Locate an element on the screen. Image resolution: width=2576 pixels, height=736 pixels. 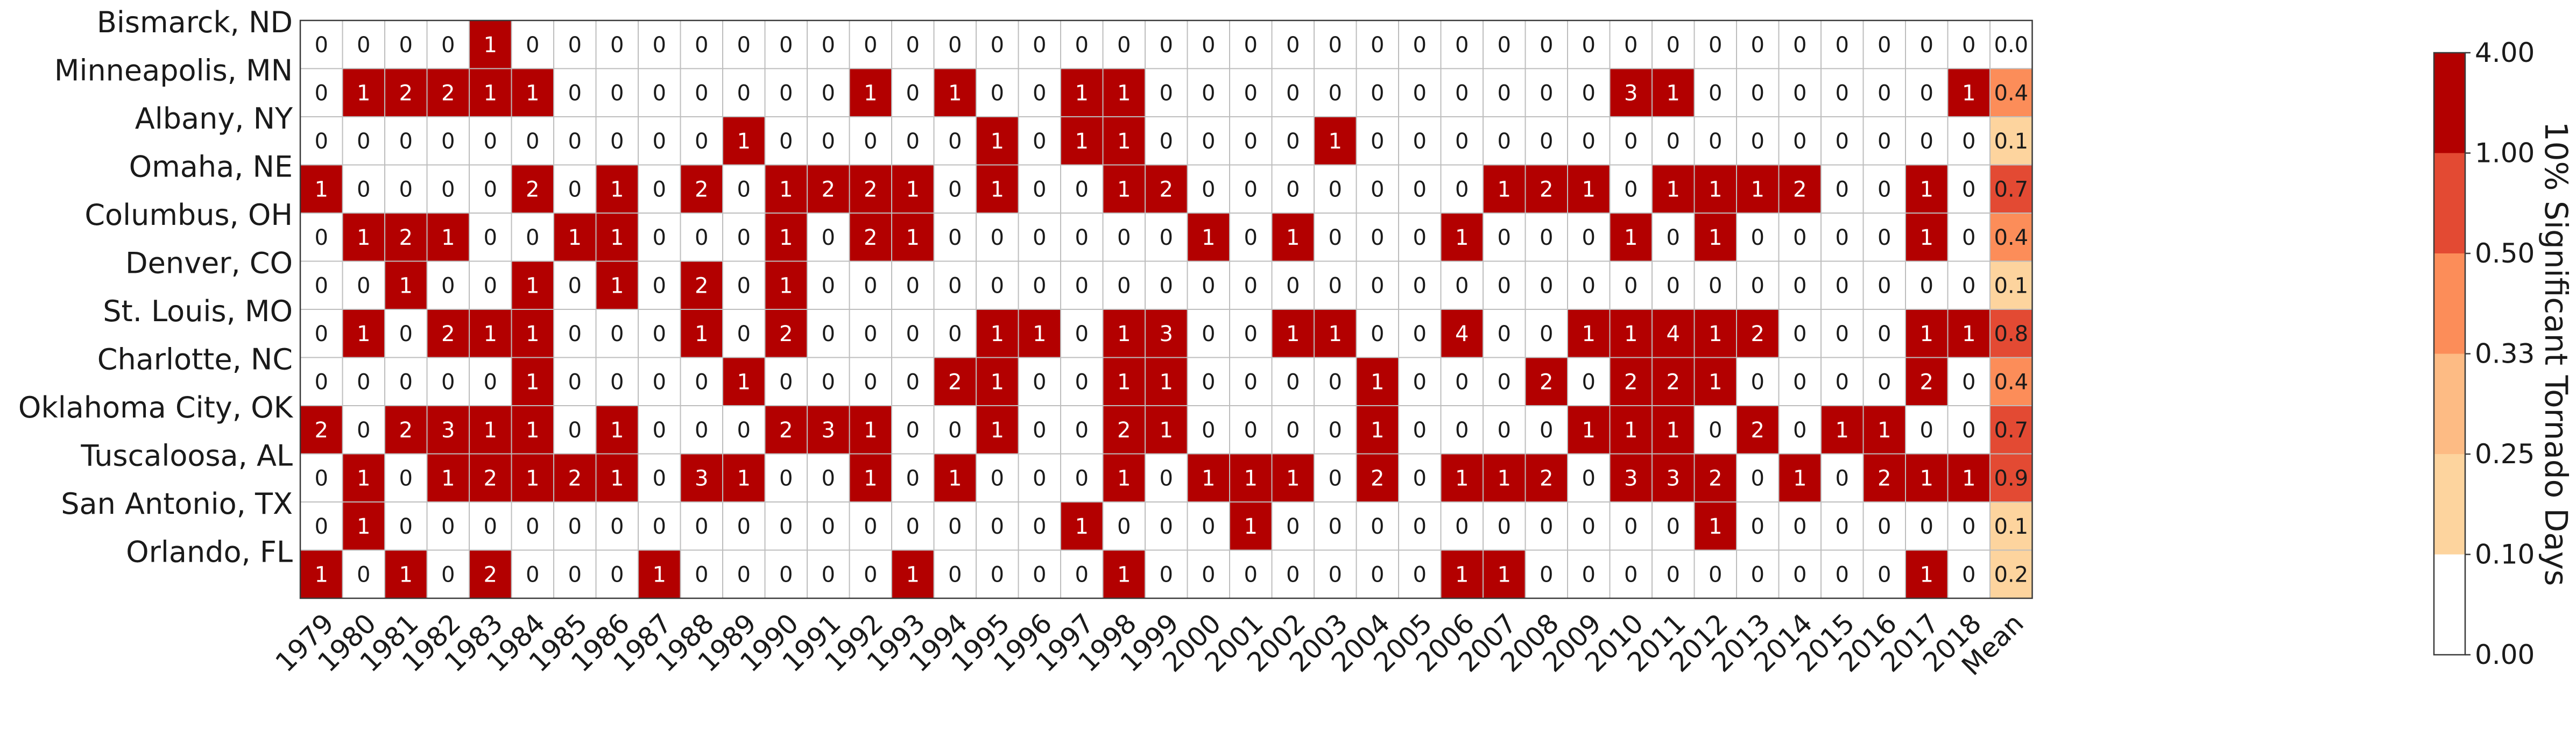
cell-value: 3 is located at coordinates (1631, 93).